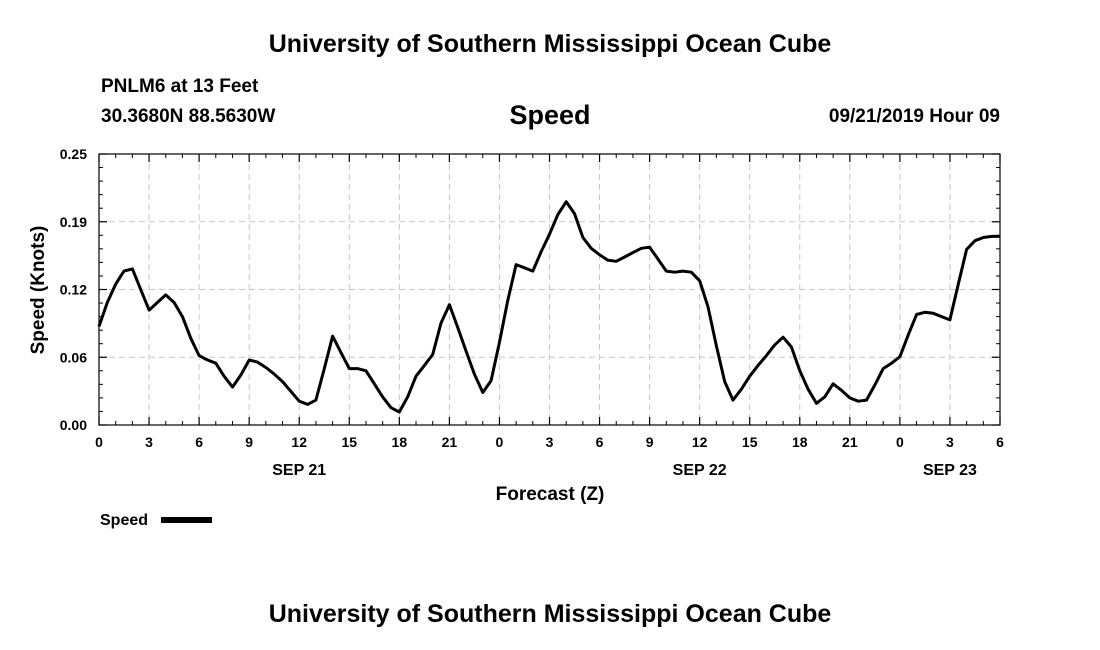 This screenshot has width=1100, height=650. Describe the element at coordinates (73, 154) in the screenshot. I see `y-tick-label: 0.25` at that location.